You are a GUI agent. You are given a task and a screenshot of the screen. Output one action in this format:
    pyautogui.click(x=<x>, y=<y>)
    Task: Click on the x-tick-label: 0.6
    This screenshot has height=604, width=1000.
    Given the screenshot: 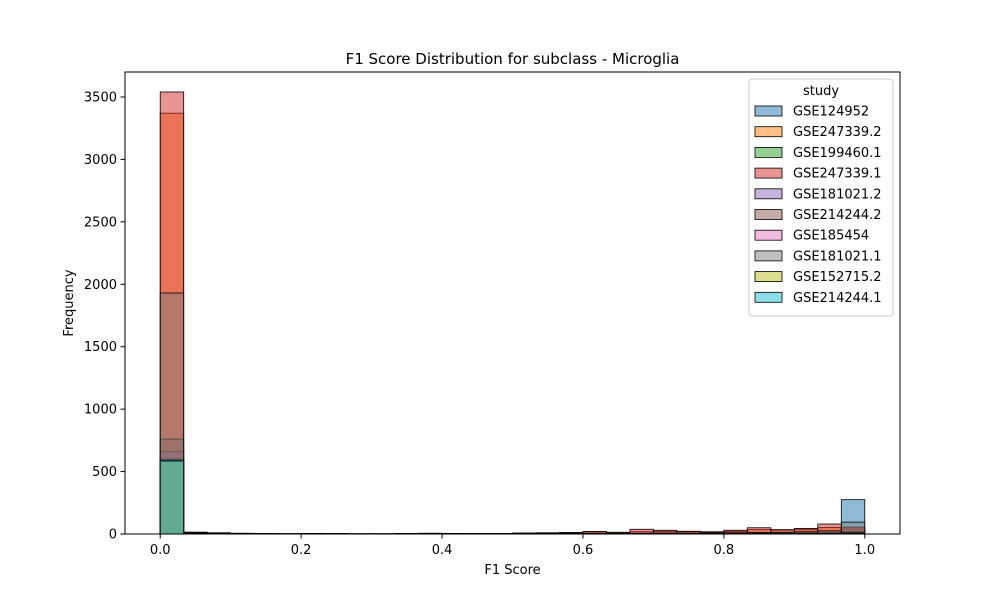 What is the action you would take?
    pyautogui.click(x=583, y=550)
    